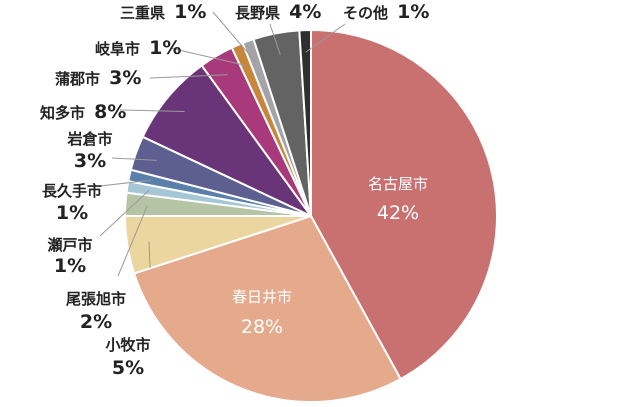 This screenshot has height=407, width=620. I want to click on slice-label-gamagori: 蒲郡市 3%, so click(98, 78).